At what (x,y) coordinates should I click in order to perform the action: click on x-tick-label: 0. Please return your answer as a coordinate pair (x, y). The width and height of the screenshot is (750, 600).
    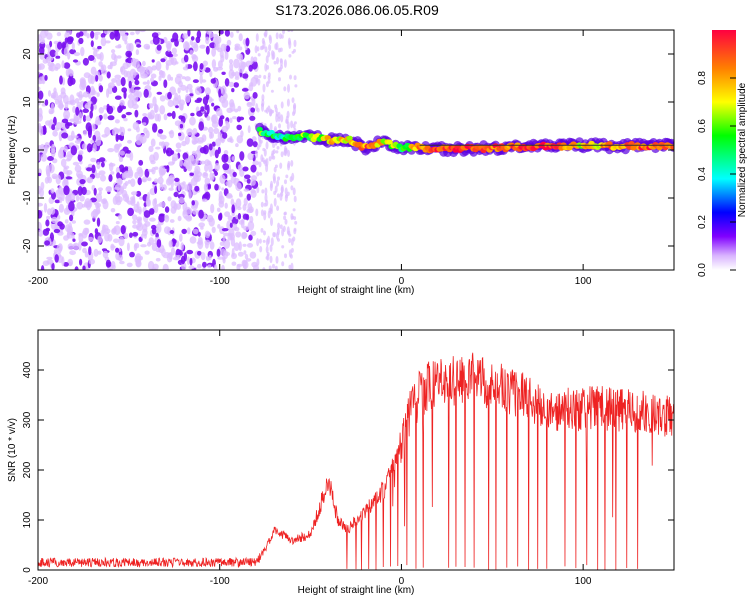
    Looking at the image, I should click on (402, 281).